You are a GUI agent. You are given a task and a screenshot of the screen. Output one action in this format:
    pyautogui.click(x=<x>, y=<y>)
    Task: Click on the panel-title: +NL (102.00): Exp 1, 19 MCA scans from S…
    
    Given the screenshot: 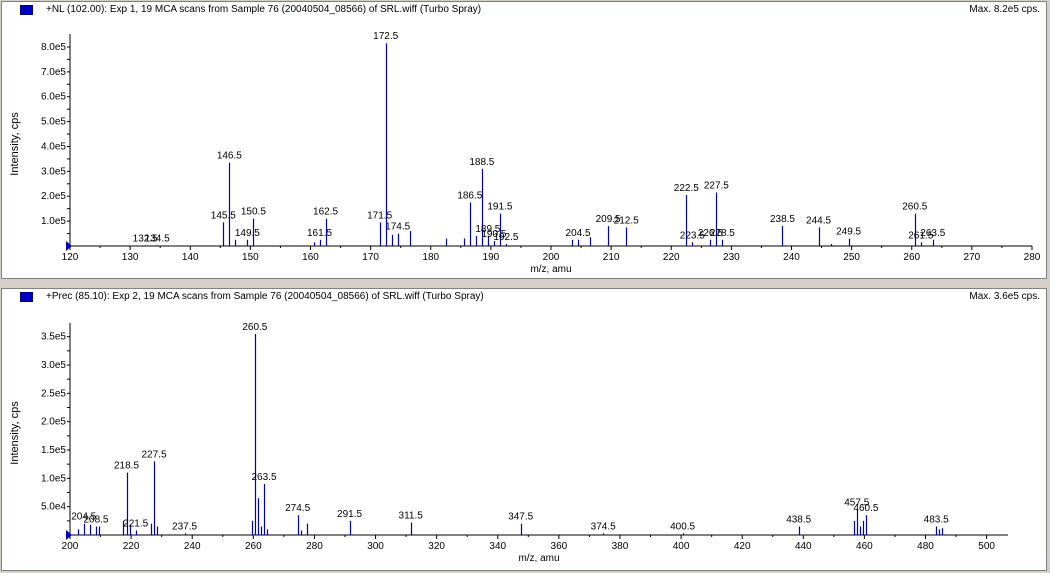 What is the action you would take?
    pyautogui.click(x=264, y=9)
    